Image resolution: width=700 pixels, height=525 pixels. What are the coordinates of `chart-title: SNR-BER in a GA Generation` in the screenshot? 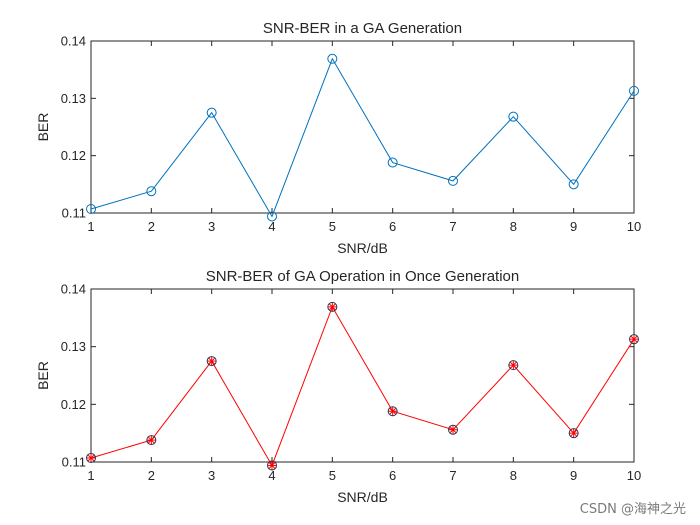 It's located at (362, 28).